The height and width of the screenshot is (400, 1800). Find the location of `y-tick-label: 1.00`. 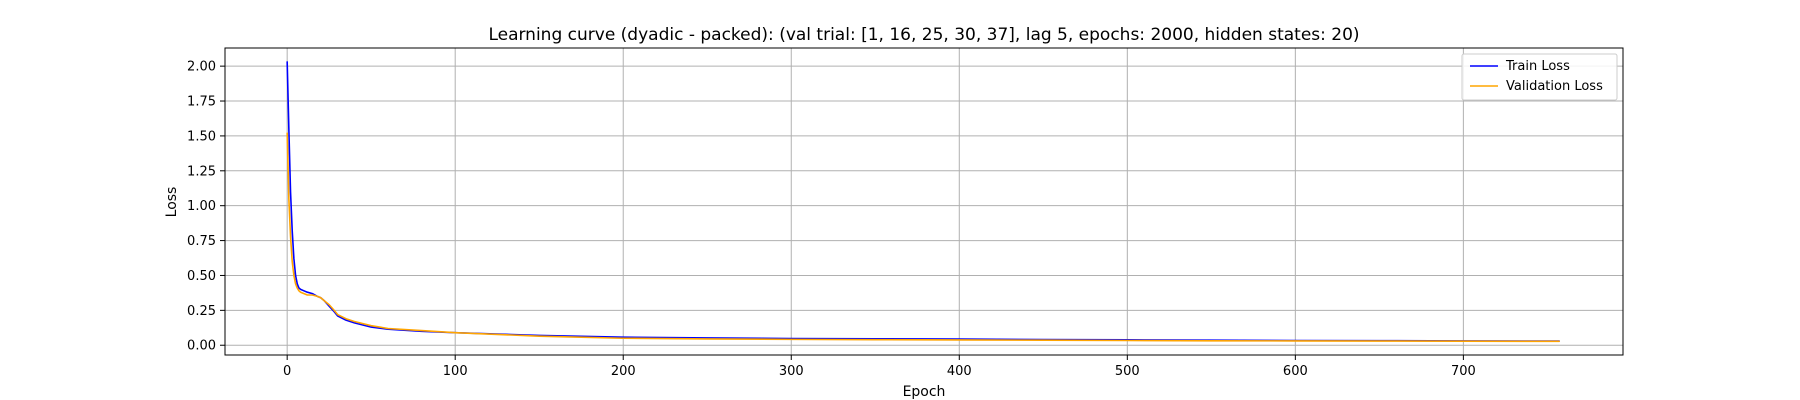

y-tick-label: 1.00 is located at coordinates (201, 206).